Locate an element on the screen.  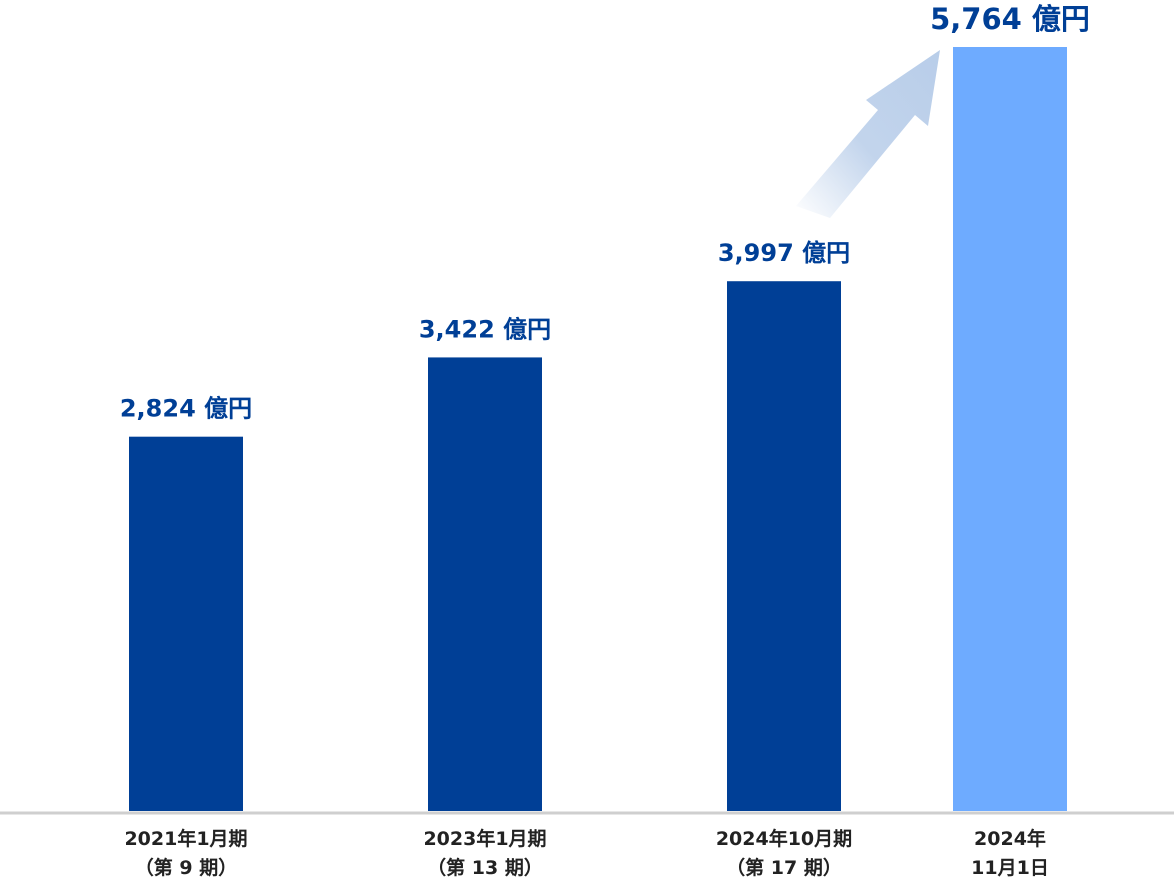
category-label-0-0: 2021年1月期 is located at coordinates (185, 838).